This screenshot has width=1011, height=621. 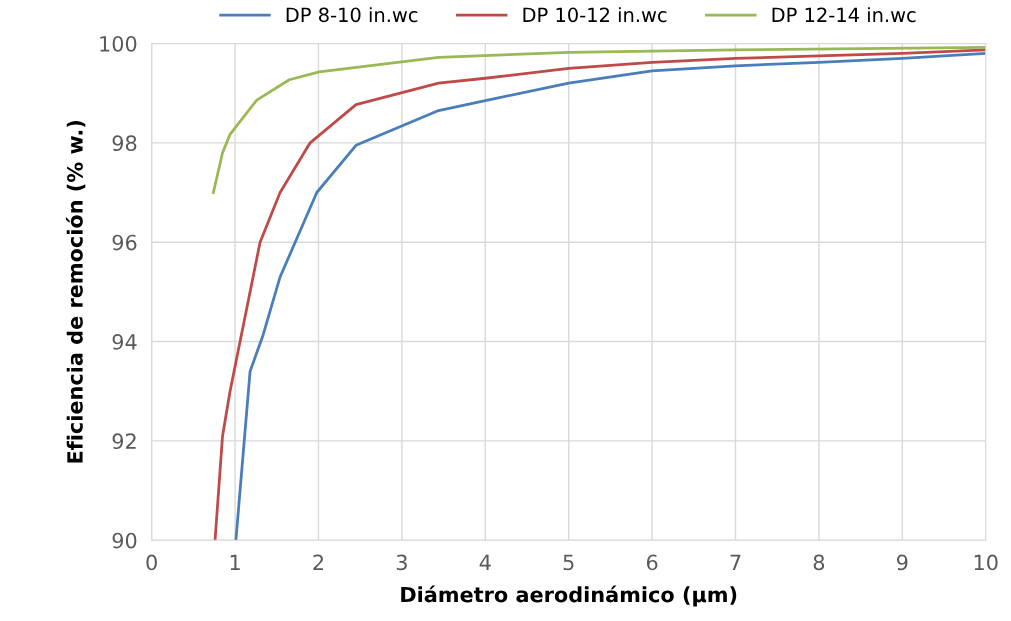 What do you see at coordinates (902, 562) in the screenshot?
I see `x-tick-label: 9` at bounding box center [902, 562].